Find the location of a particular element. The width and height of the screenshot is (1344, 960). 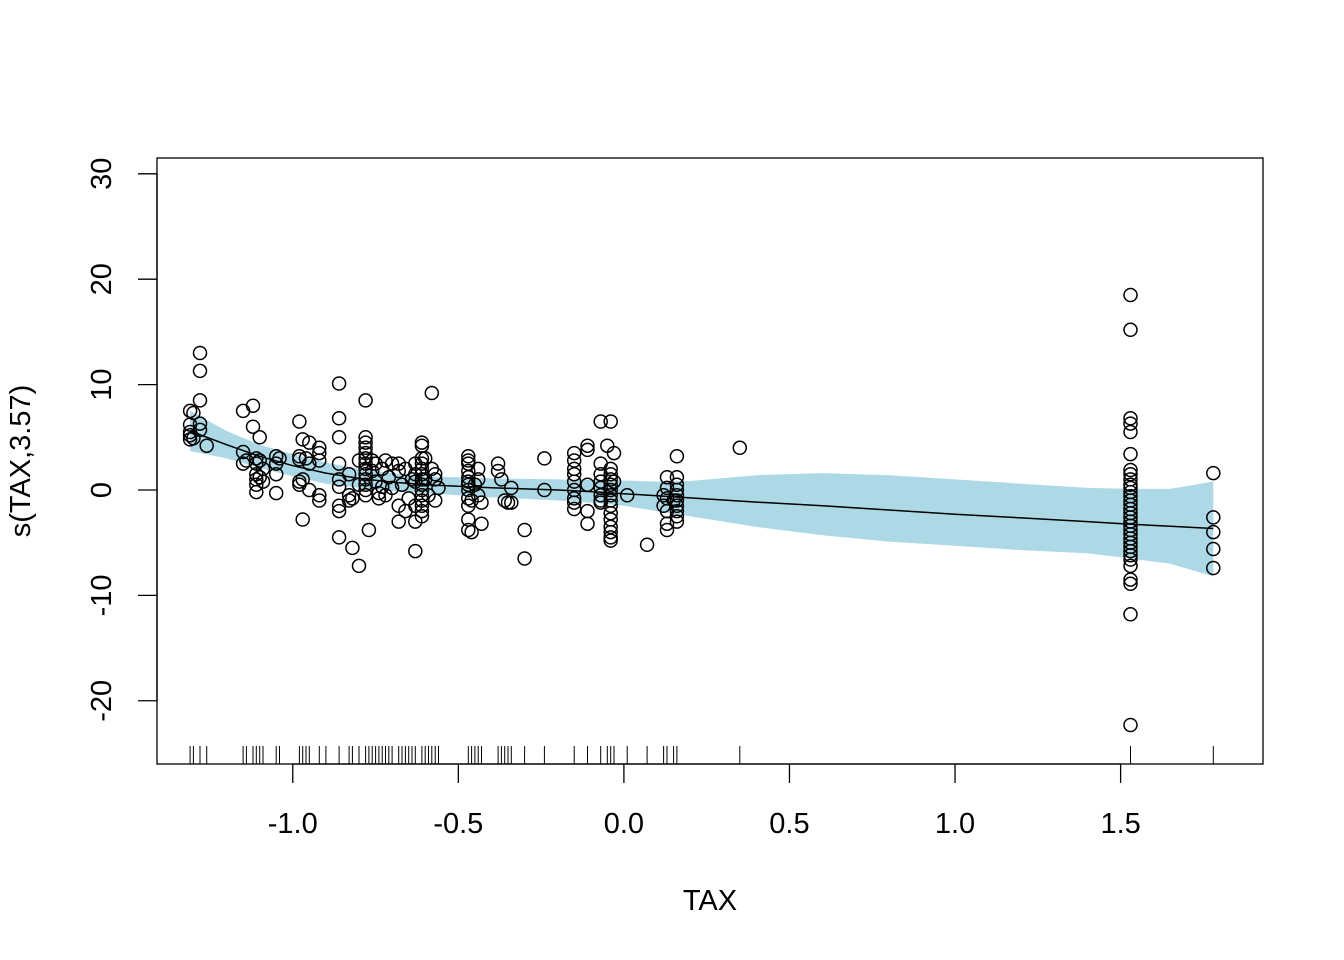

fitted-smooth-line is located at coordinates (701, 480).